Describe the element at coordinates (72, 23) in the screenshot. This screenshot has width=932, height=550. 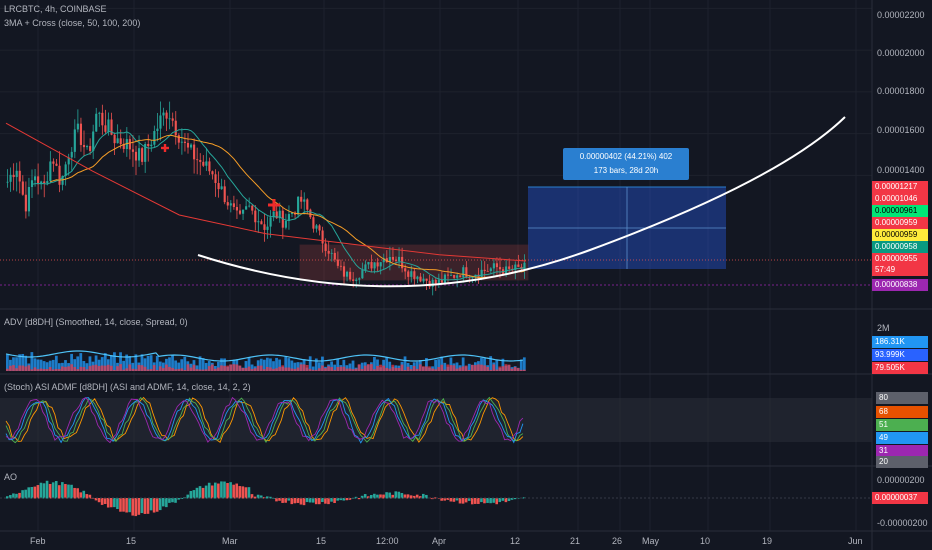
I see `indicator-main-label: 3MA + Cross (close, 50, 100, 200)` at that location.